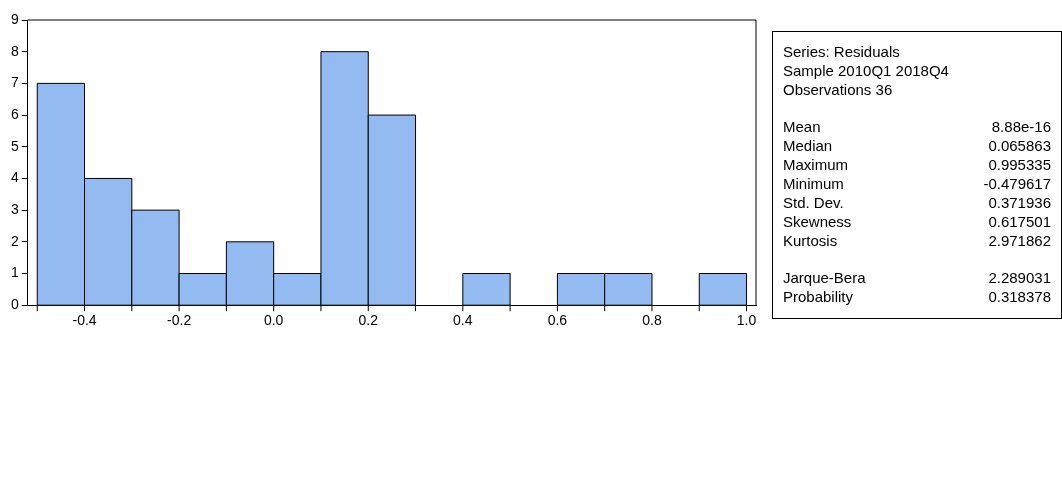  What do you see at coordinates (368, 320) in the screenshot?
I see `x-tick-label: 0.2` at bounding box center [368, 320].